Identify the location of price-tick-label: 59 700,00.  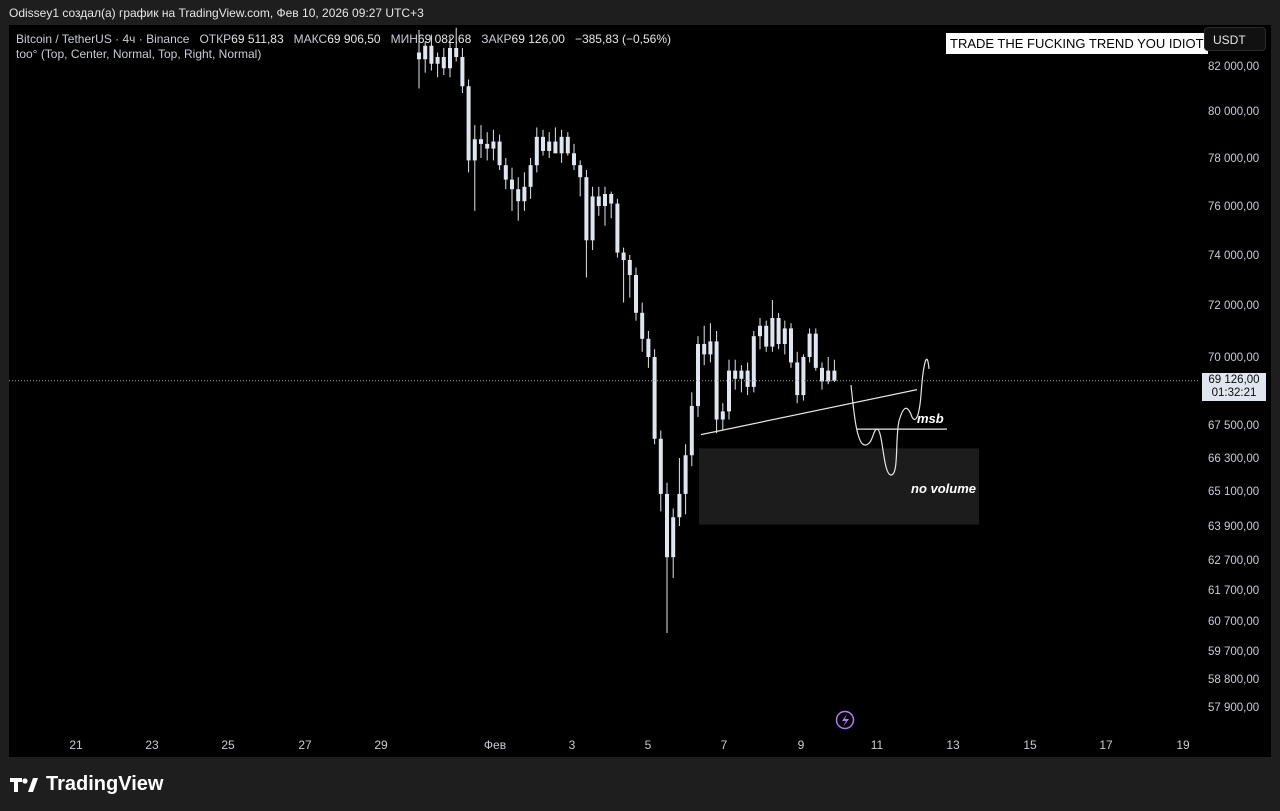
(1233, 652).